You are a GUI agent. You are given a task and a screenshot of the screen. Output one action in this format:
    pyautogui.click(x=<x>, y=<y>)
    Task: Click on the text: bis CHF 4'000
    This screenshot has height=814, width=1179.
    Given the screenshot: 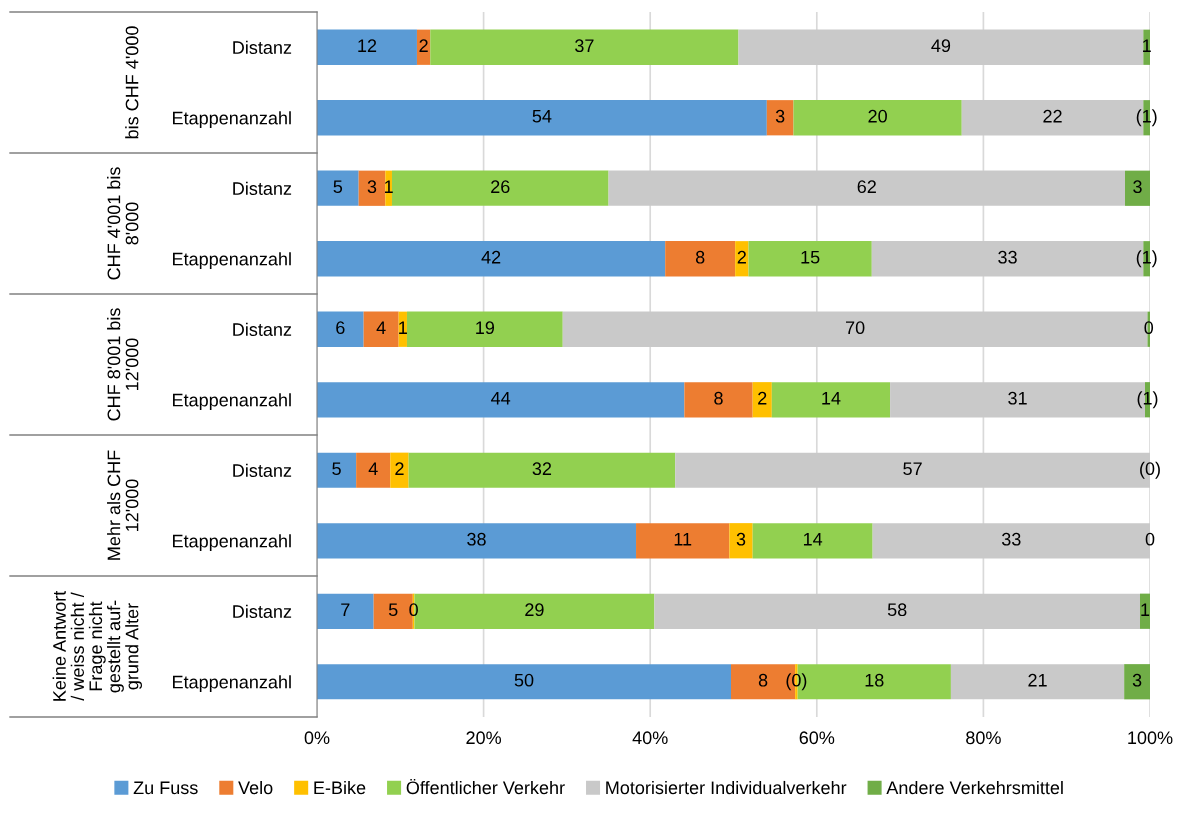 What is the action you would take?
    pyautogui.click(x=132, y=82)
    